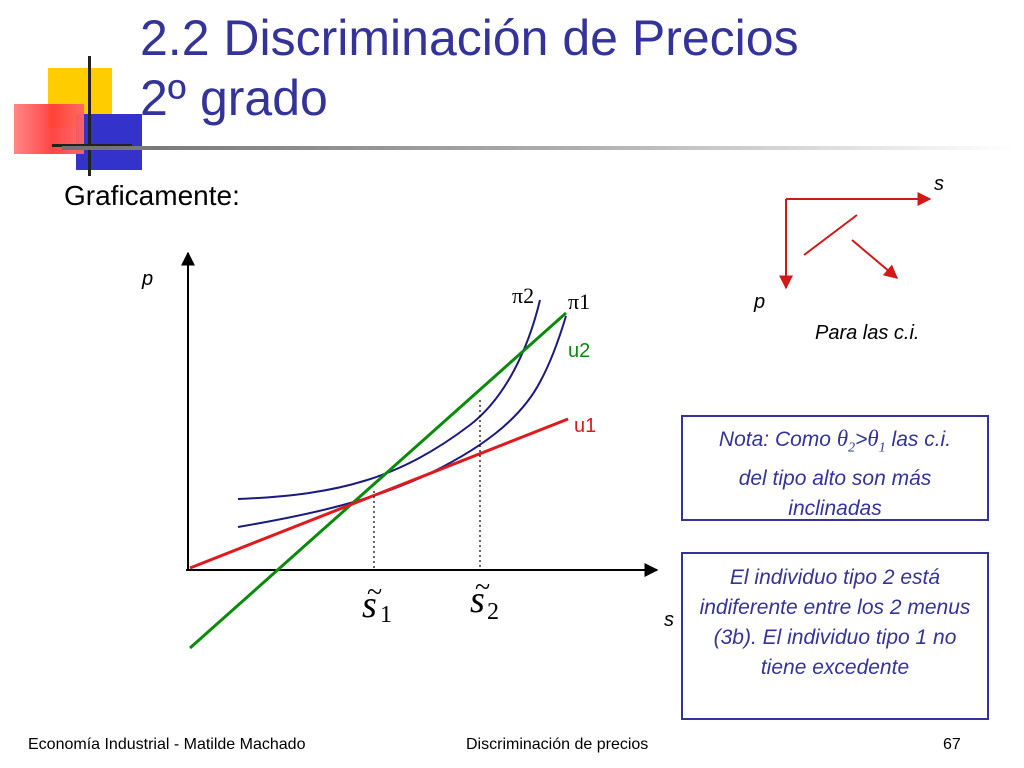  Describe the element at coordinates (939, 184) in the screenshot. I see `inset-x-label: s` at that location.